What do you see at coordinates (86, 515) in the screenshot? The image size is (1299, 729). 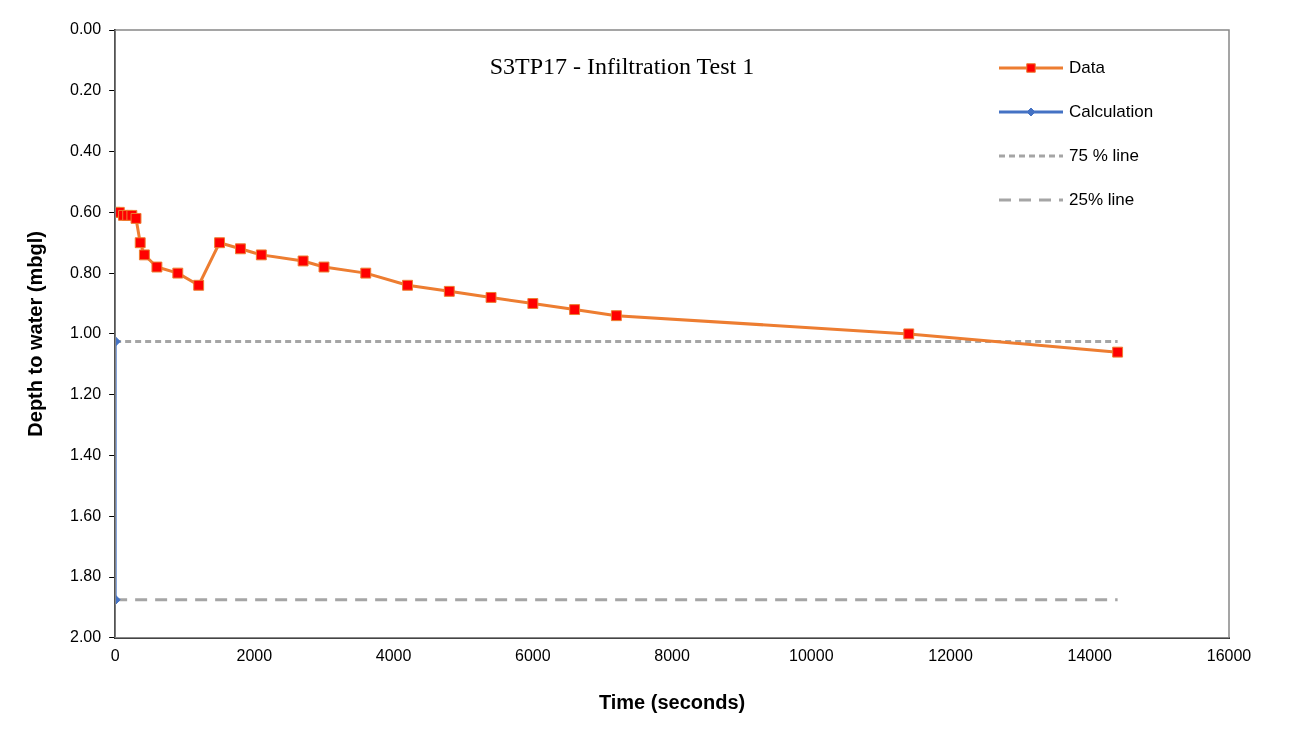 I see `y-tick-label: 1.60` at bounding box center [86, 515].